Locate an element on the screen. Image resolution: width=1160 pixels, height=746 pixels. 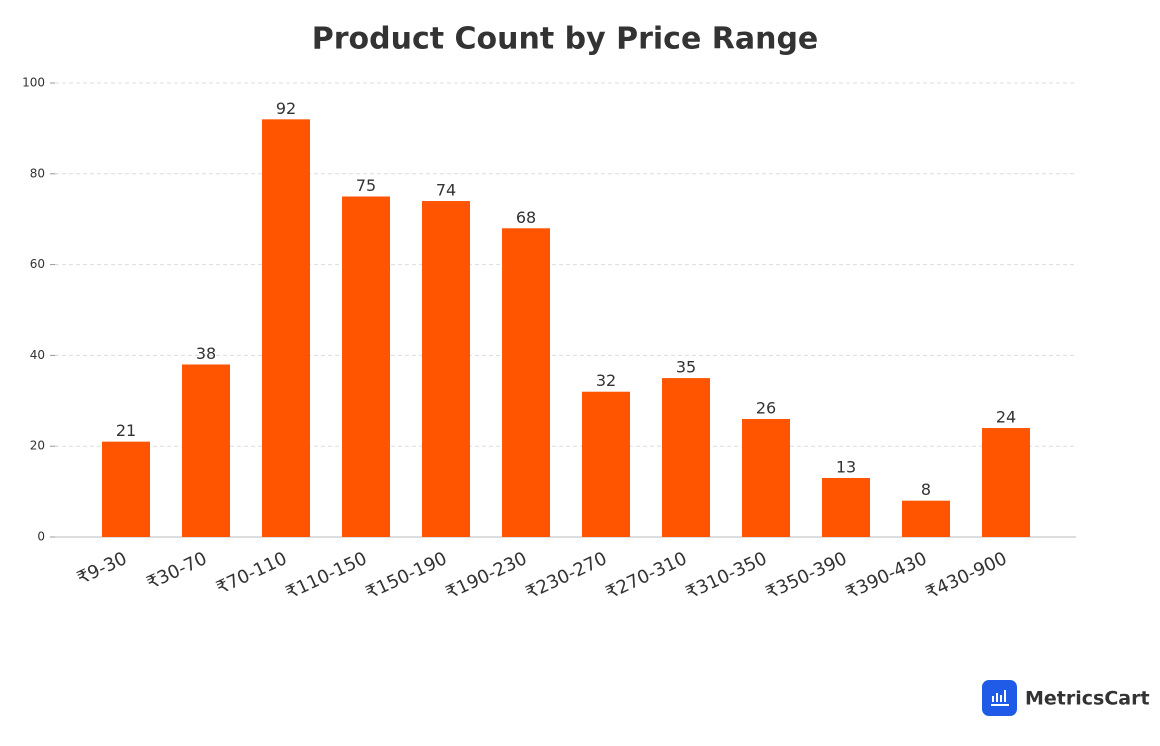
logo-glyph is located at coordinates (1000, 698).